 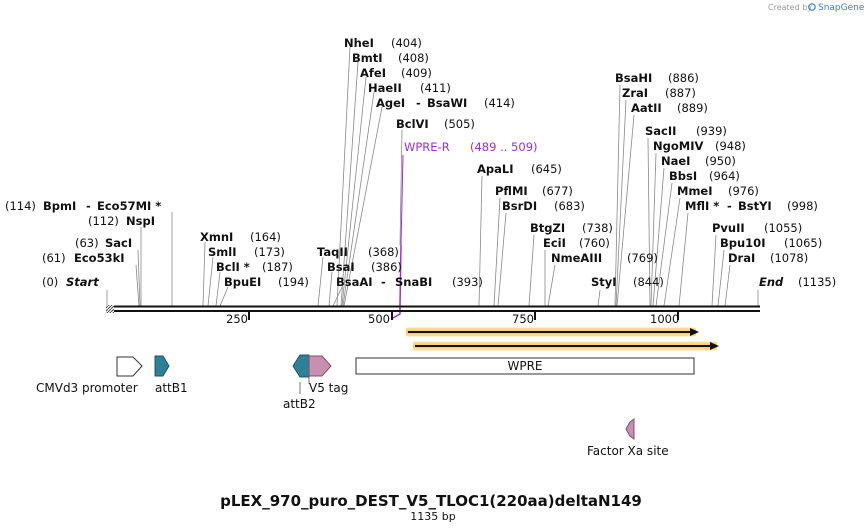 What do you see at coordinates (594, 243) in the screenshot?
I see `svg-text: (760)` at bounding box center [594, 243].